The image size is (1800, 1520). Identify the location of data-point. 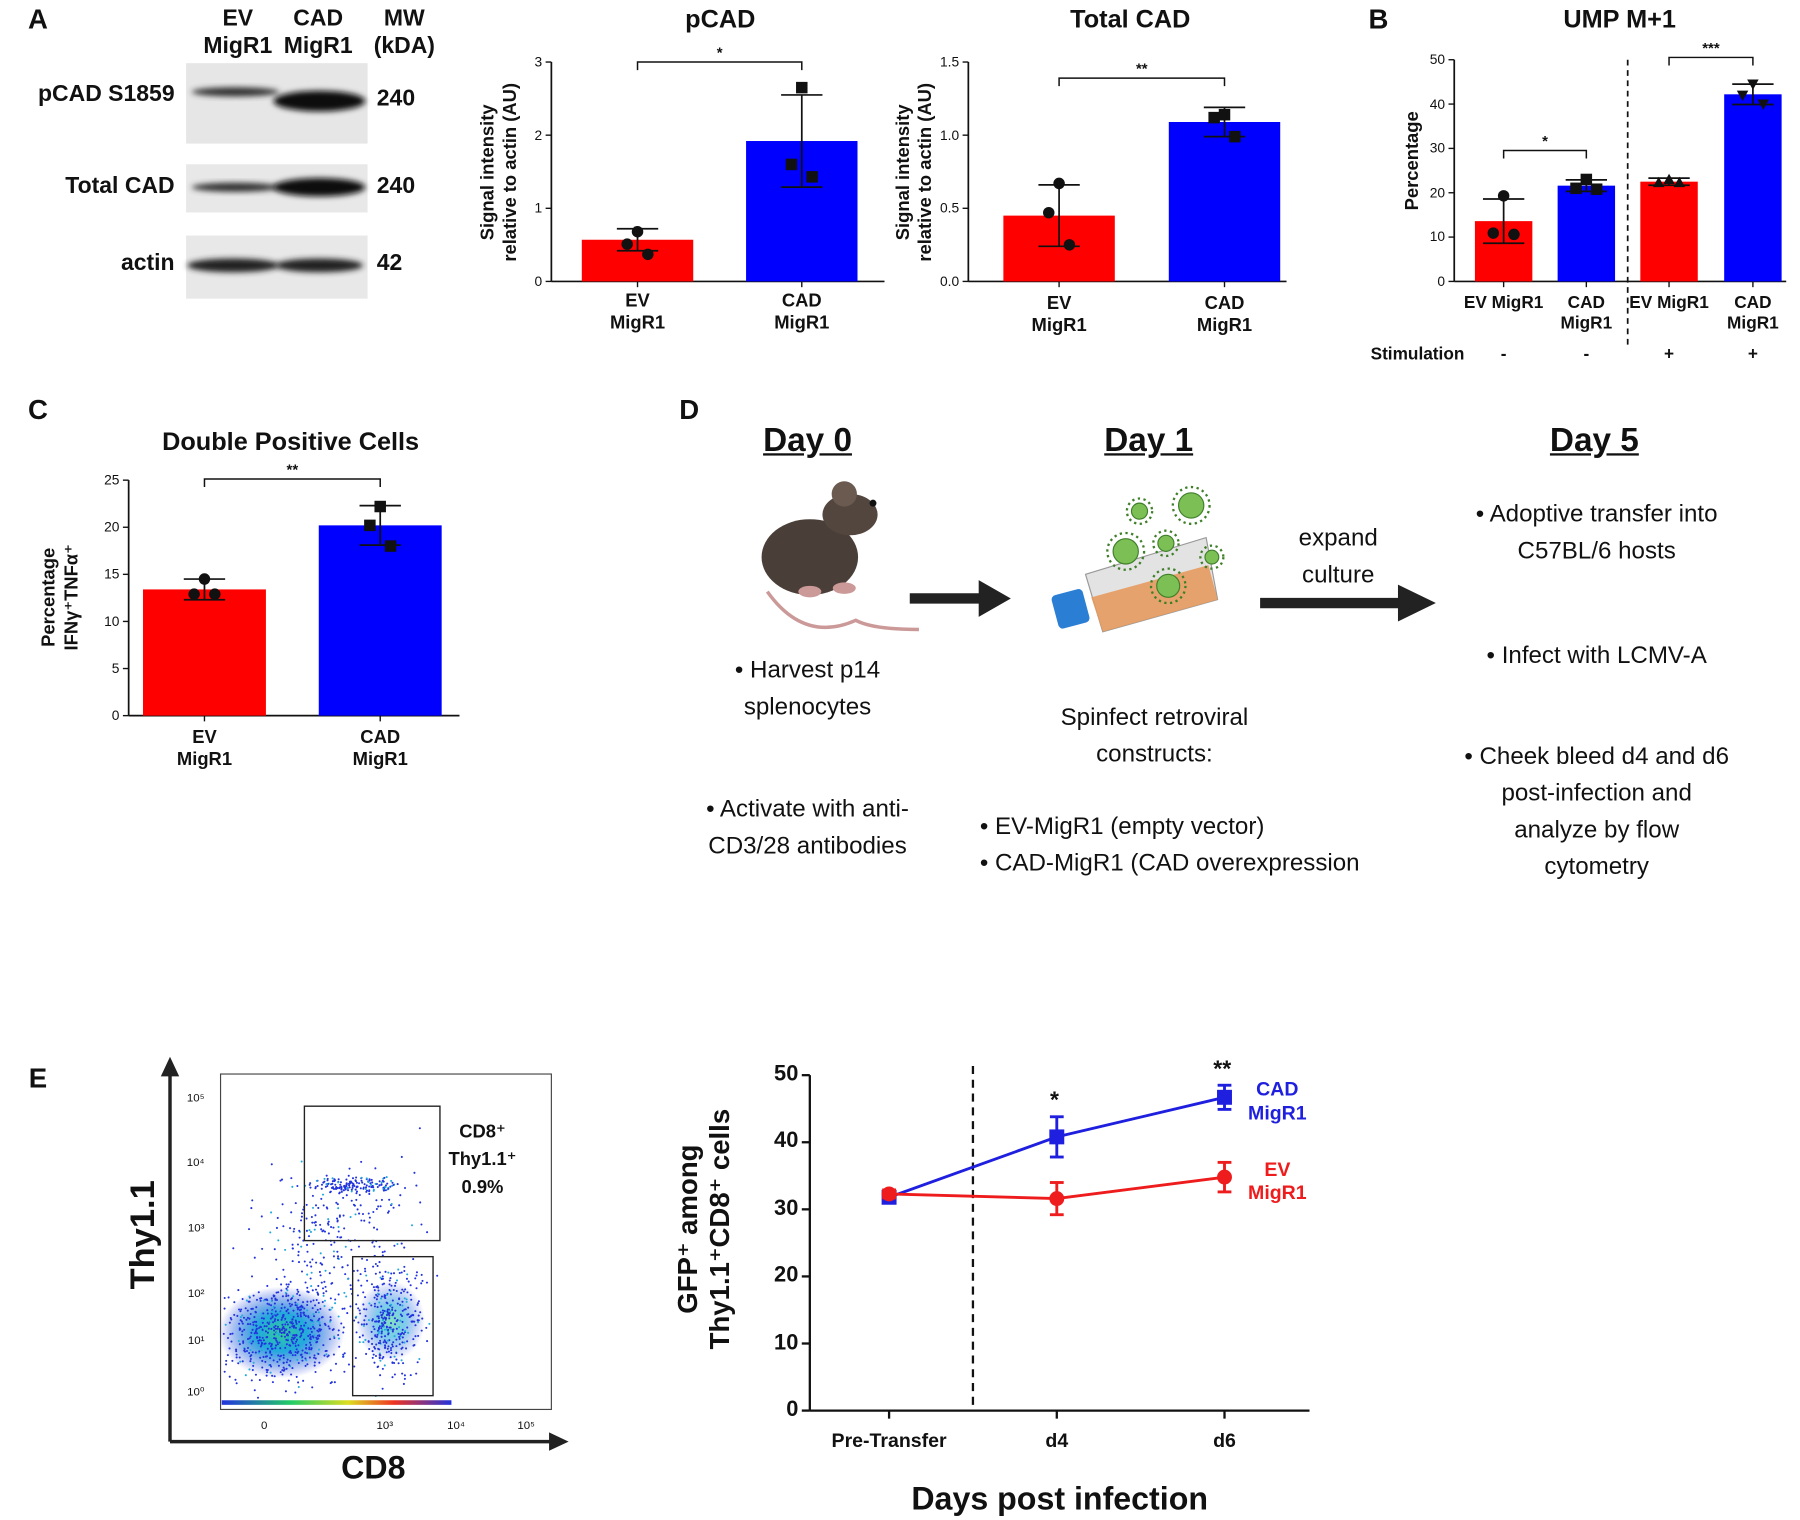
(648, 254).